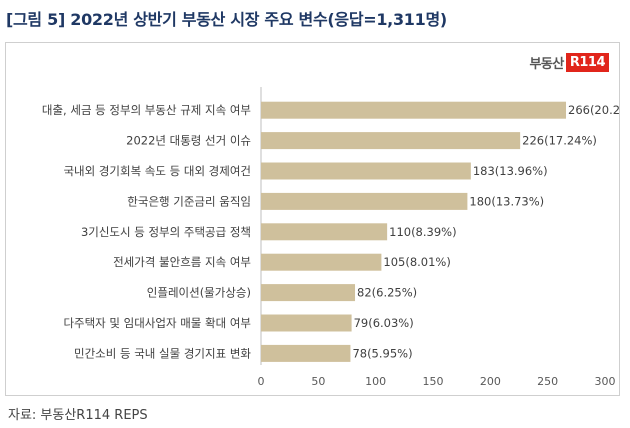 Image resolution: width=630 pixels, height=428 pixels. I want to click on data-label: 180(13.73%), so click(506, 201).